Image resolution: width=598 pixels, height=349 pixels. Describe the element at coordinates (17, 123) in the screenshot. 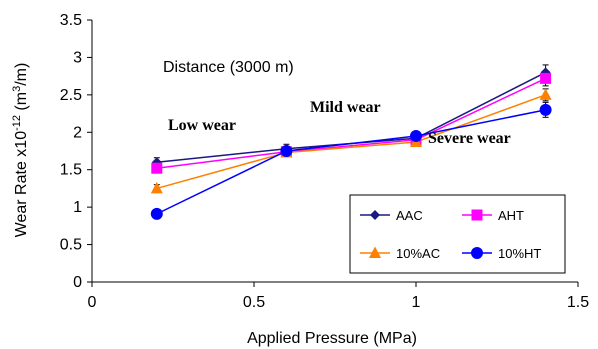

I see `y-axis-title-exp: -12` at that location.